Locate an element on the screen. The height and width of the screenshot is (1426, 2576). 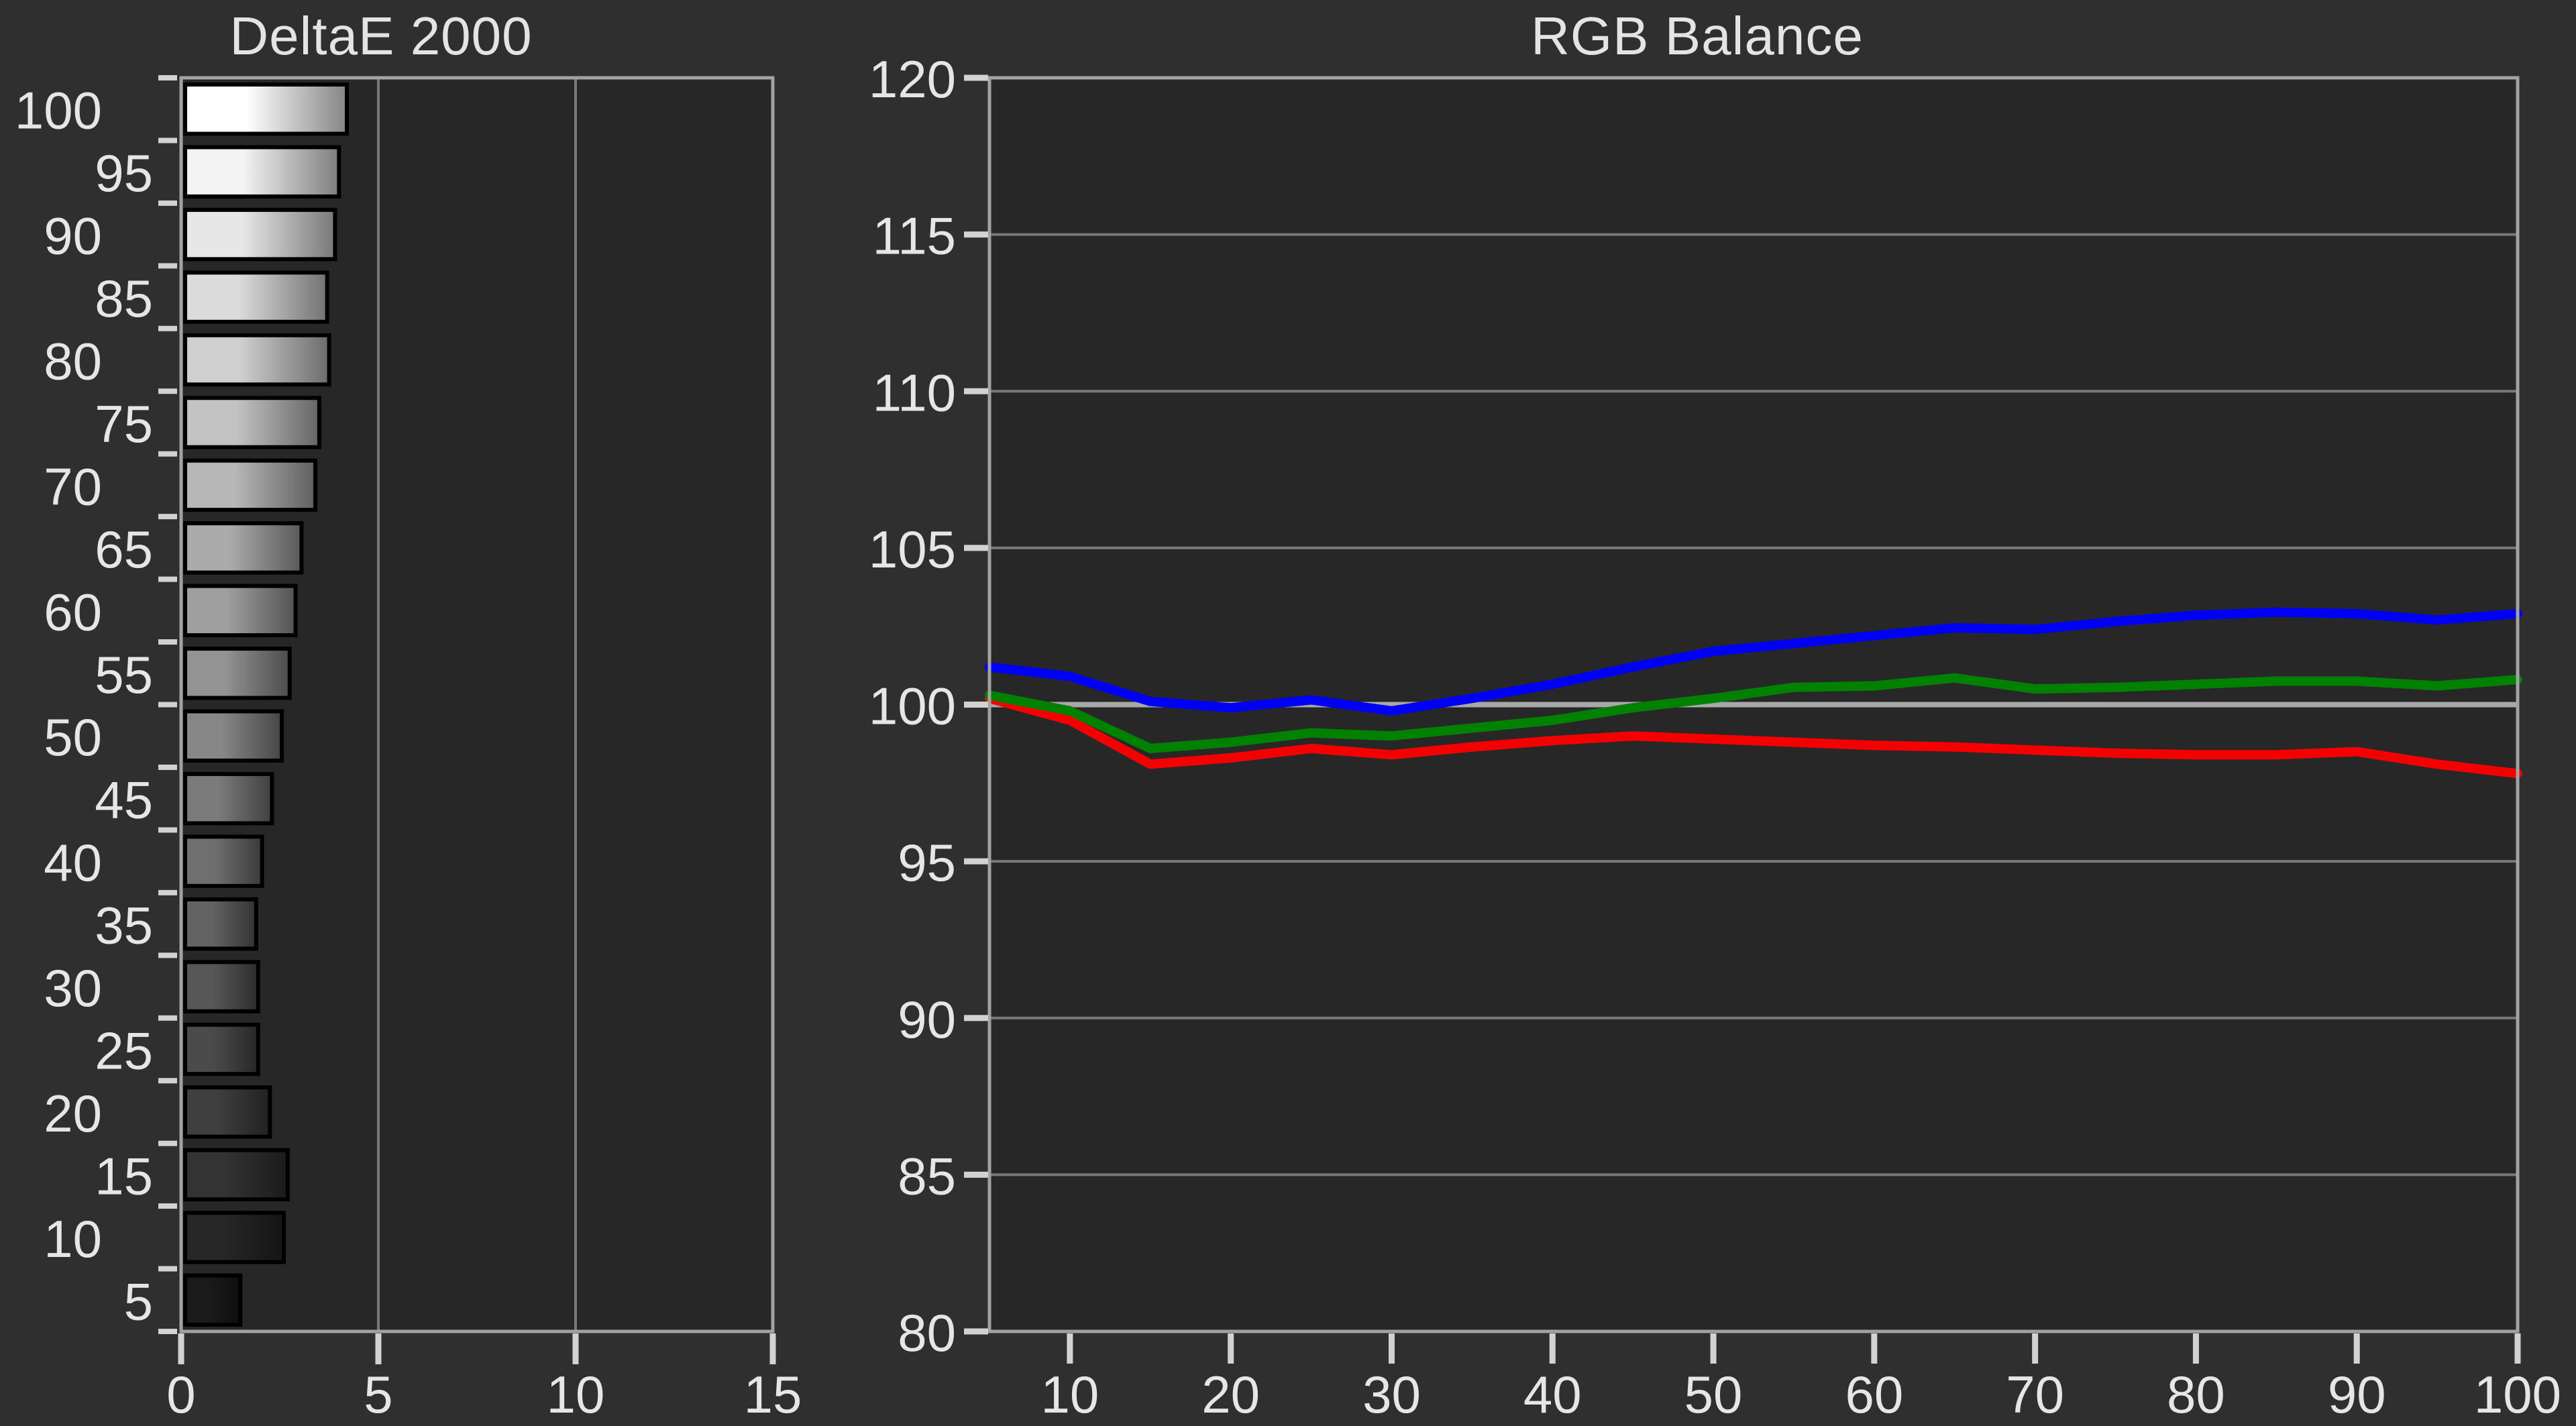
rgb-y-axis-label: 90 is located at coordinates (927, 1019).